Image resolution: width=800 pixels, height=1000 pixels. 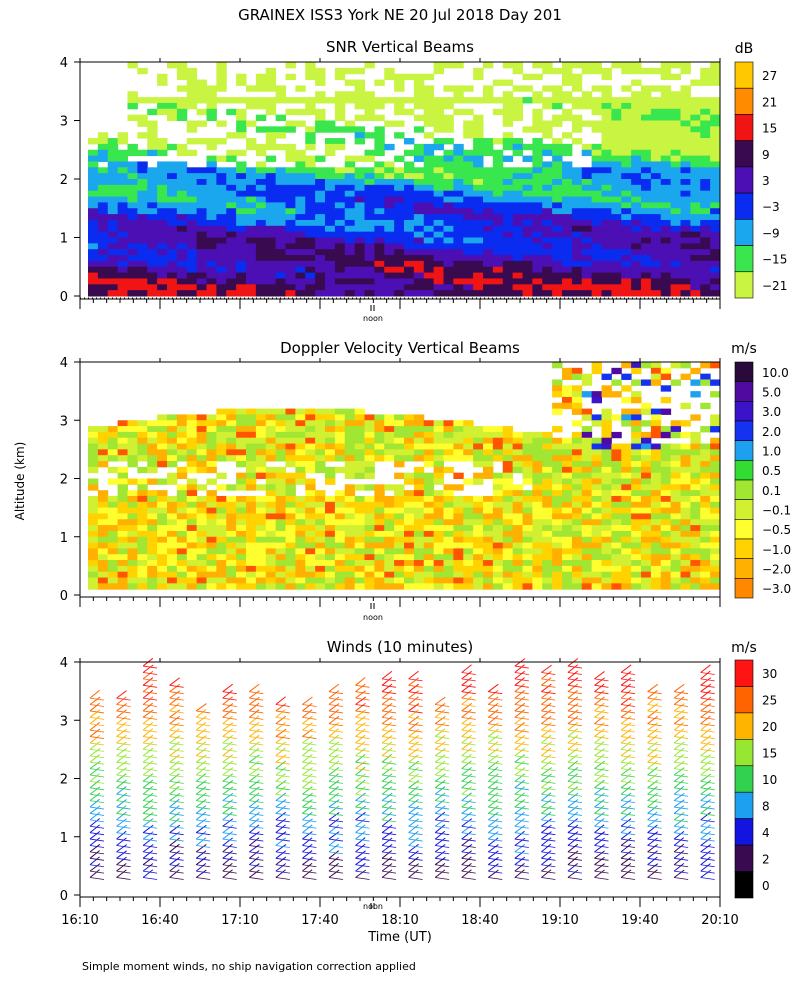 What do you see at coordinates (744, 430) in the screenshot?
I see `doppler-colorbar-swatch` at bounding box center [744, 430].